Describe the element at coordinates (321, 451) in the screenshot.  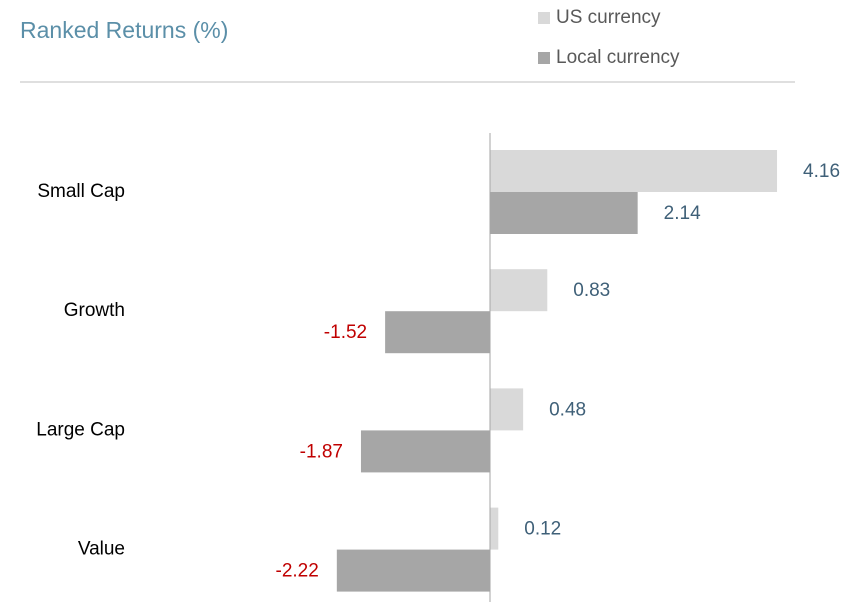
I see `value-label: -1.87` at that location.